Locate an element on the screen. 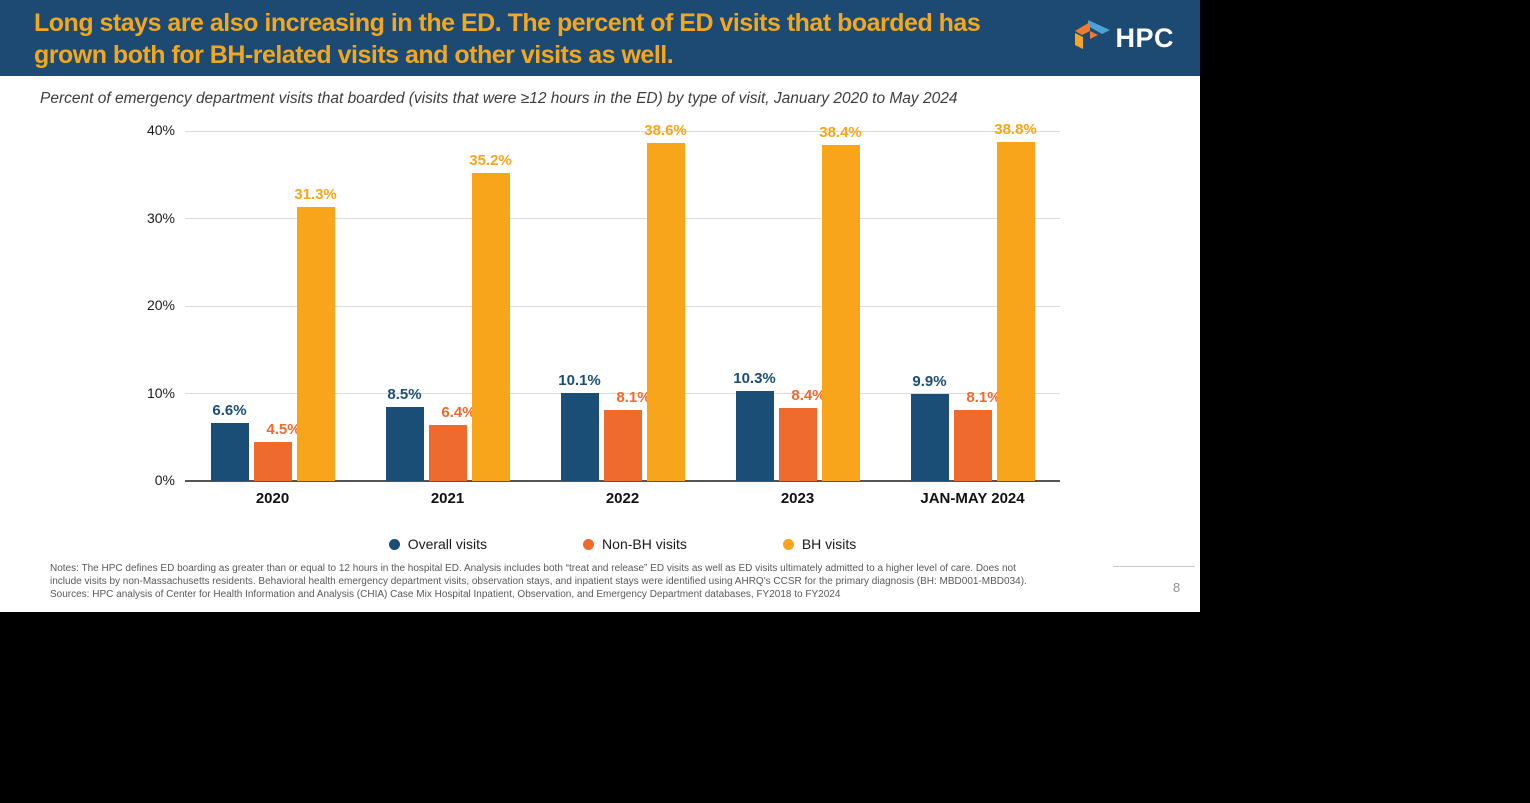 The image size is (1530, 803). bar-bh-visits-2022: 38.6% is located at coordinates (665, 301).